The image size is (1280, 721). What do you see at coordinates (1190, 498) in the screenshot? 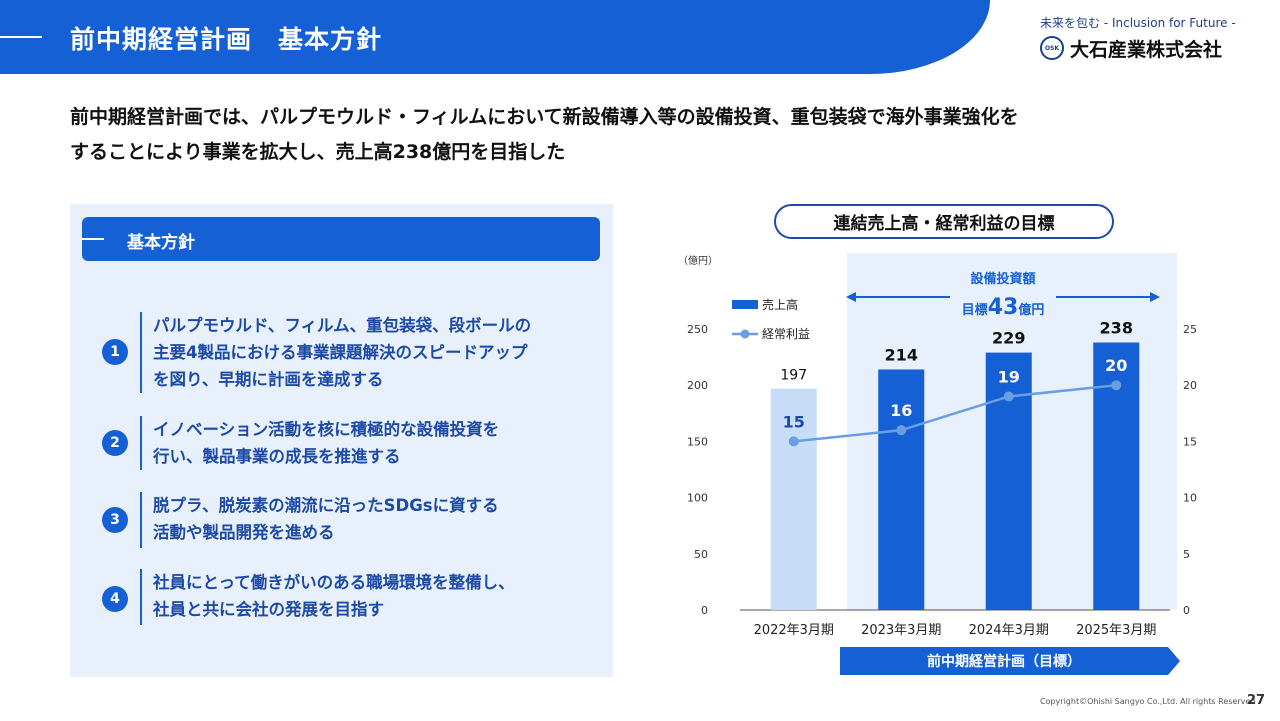
I see `y-tick-right: 10` at bounding box center [1190, 498].